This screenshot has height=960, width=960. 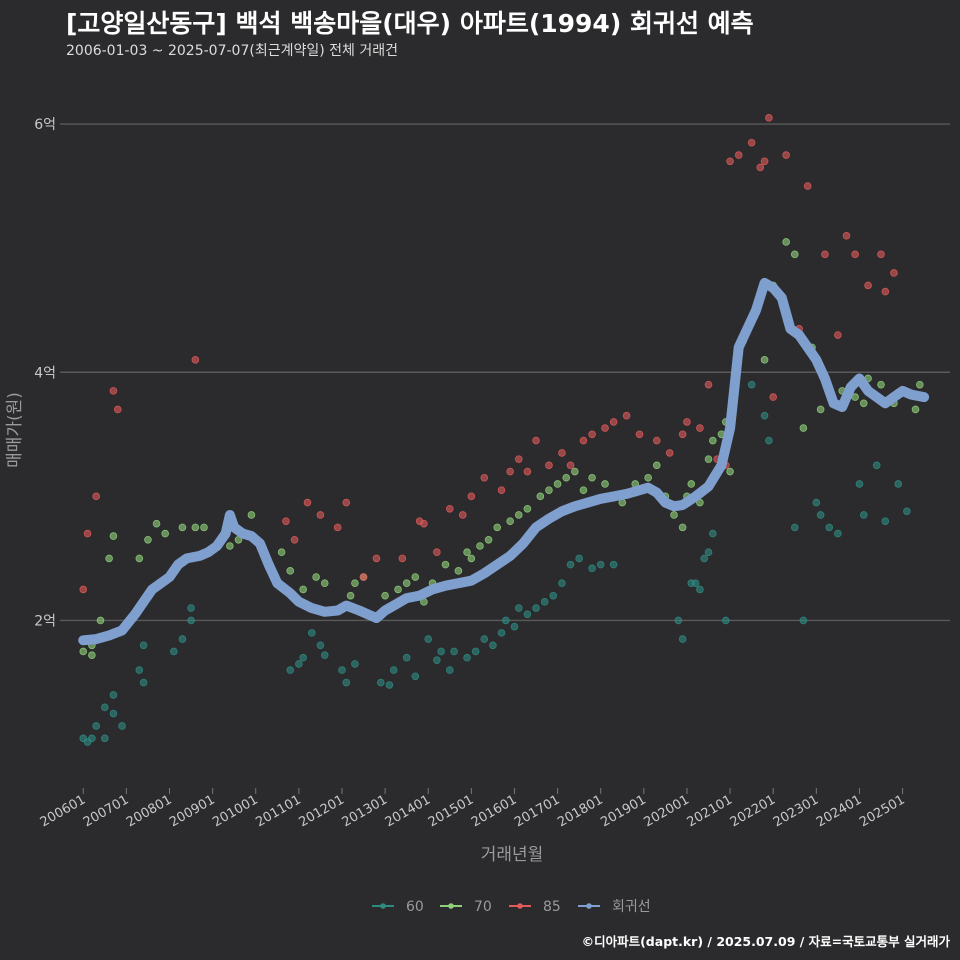 I want to click on x-tick-label: 201901, so click(x=623, y=811).